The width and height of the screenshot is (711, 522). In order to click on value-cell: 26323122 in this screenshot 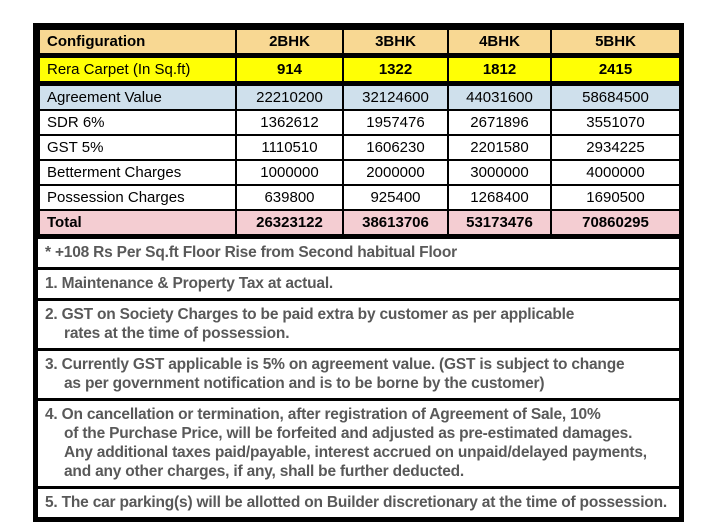, I will do `click(289, 222)`.